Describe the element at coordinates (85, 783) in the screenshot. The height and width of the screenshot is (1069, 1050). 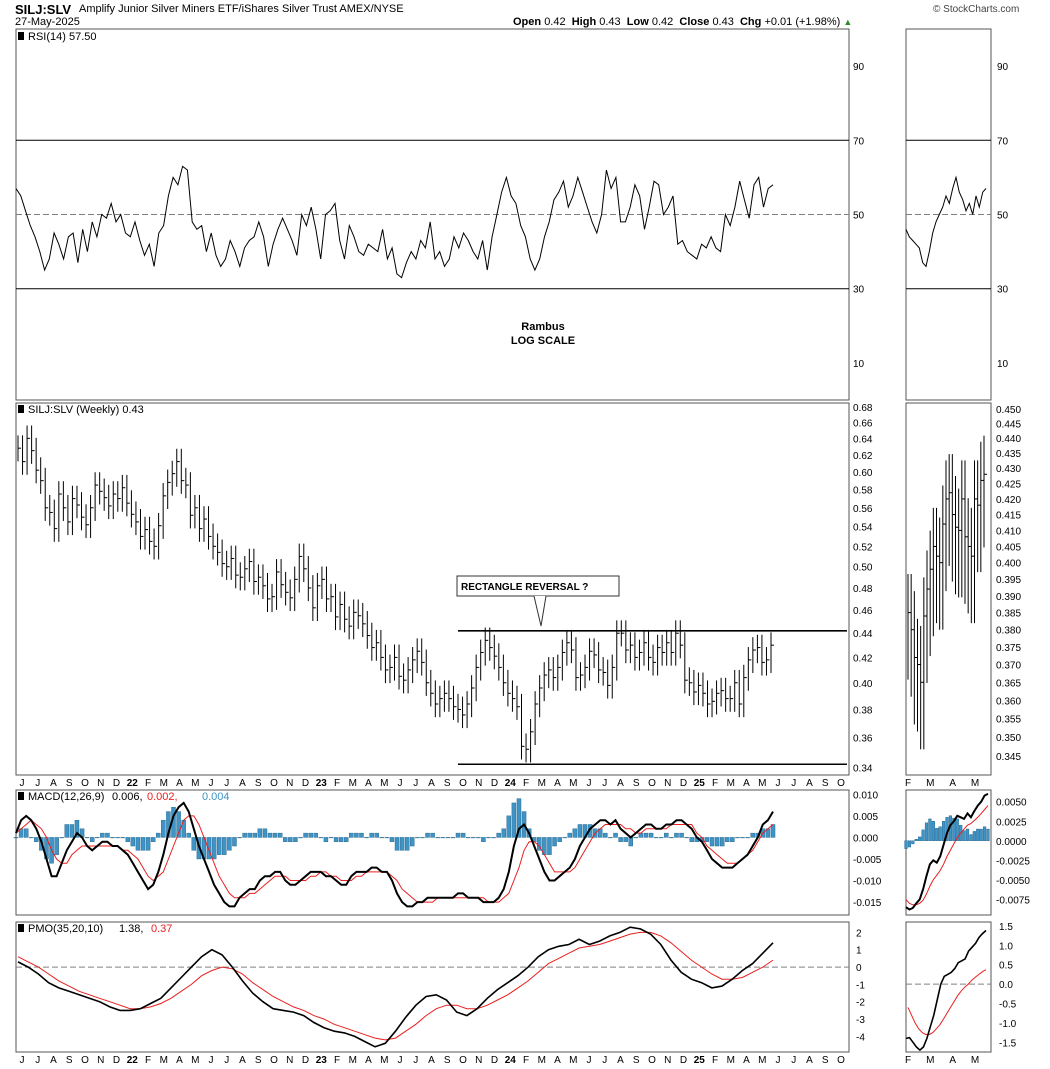
I see `x-axis-label: O` at that location.